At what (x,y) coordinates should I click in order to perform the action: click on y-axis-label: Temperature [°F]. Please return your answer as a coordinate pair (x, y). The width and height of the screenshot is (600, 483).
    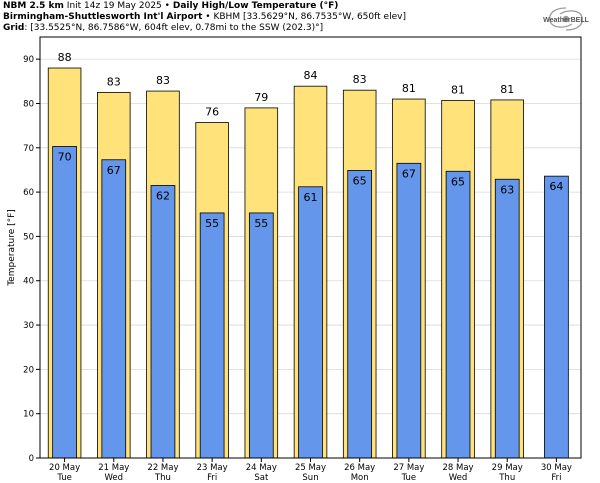
    Looking at the image, I should click on (12, 248).